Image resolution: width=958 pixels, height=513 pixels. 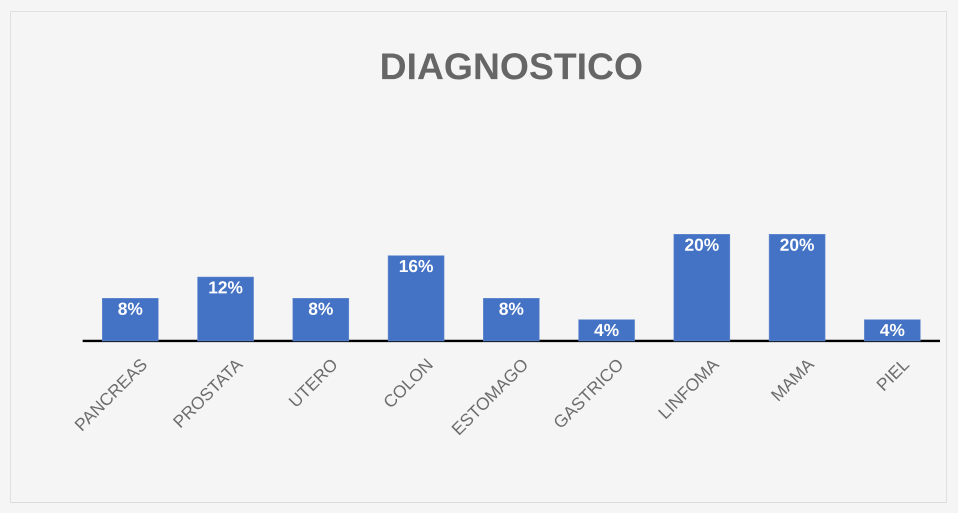 What do you see at coordinates (225, 287) in the screenshot?
I see `data-label: 12%` at bounding box center [225, 287].